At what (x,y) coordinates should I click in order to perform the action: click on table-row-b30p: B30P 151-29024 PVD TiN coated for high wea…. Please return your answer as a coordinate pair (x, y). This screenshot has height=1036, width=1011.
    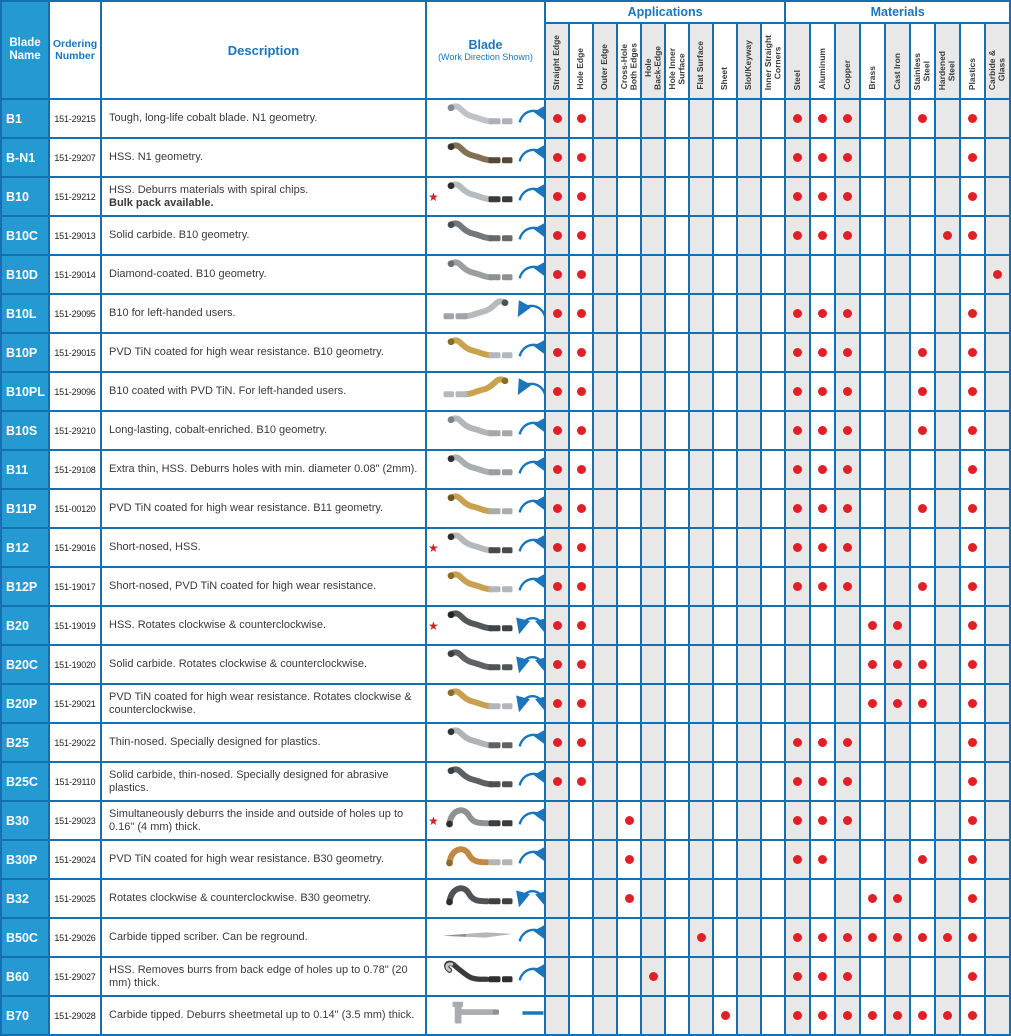
    Looking at the image, I should click on (505, 859).